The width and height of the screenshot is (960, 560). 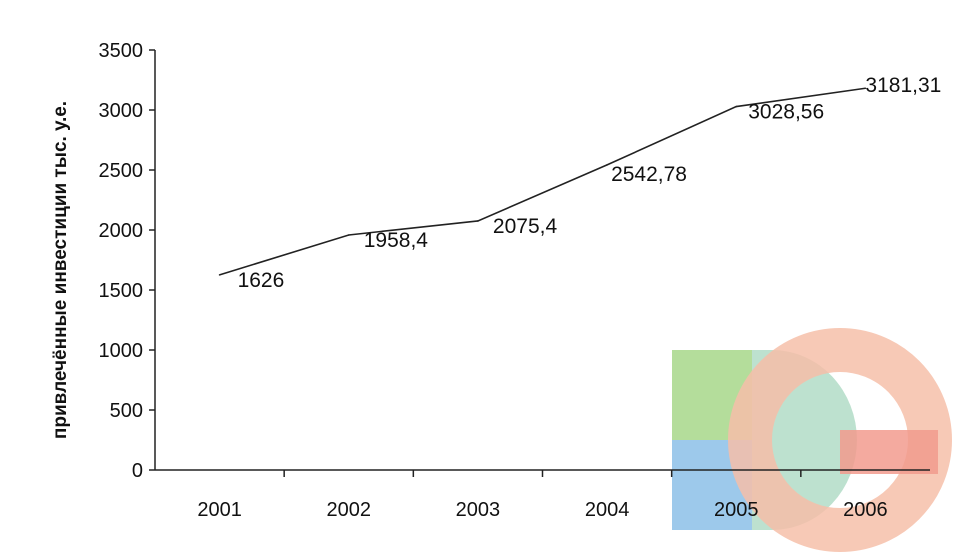 What do you see at coordinates (865, 510) in the screenshot?
I see `x-tick-label: 2006` at bounding box center [865, 510].